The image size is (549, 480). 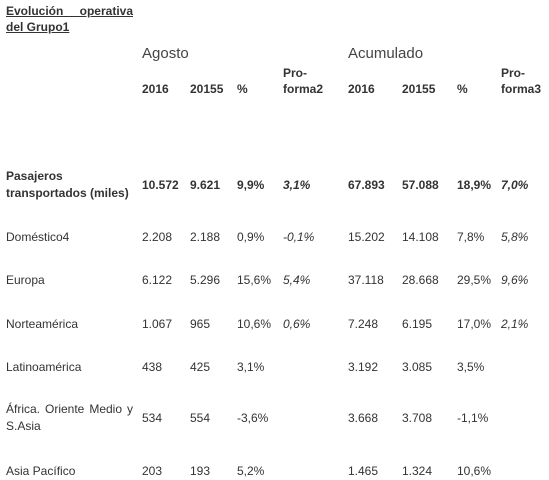 I want to click on cell-year-current: 10.572, so click(x=160, y=185).